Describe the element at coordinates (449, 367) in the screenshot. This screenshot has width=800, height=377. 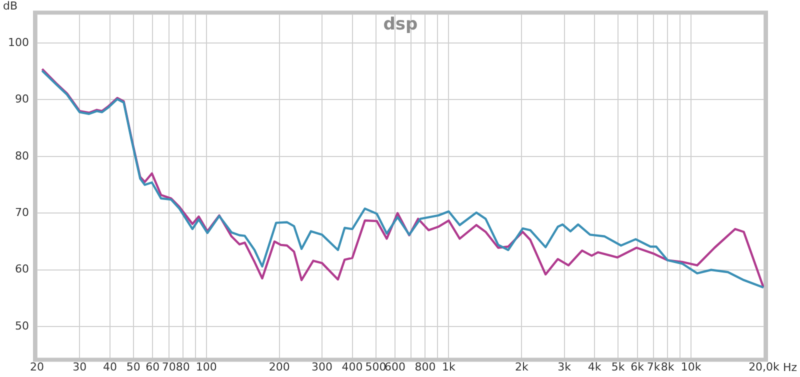
I see `x-tick-label: 1k` at that location.